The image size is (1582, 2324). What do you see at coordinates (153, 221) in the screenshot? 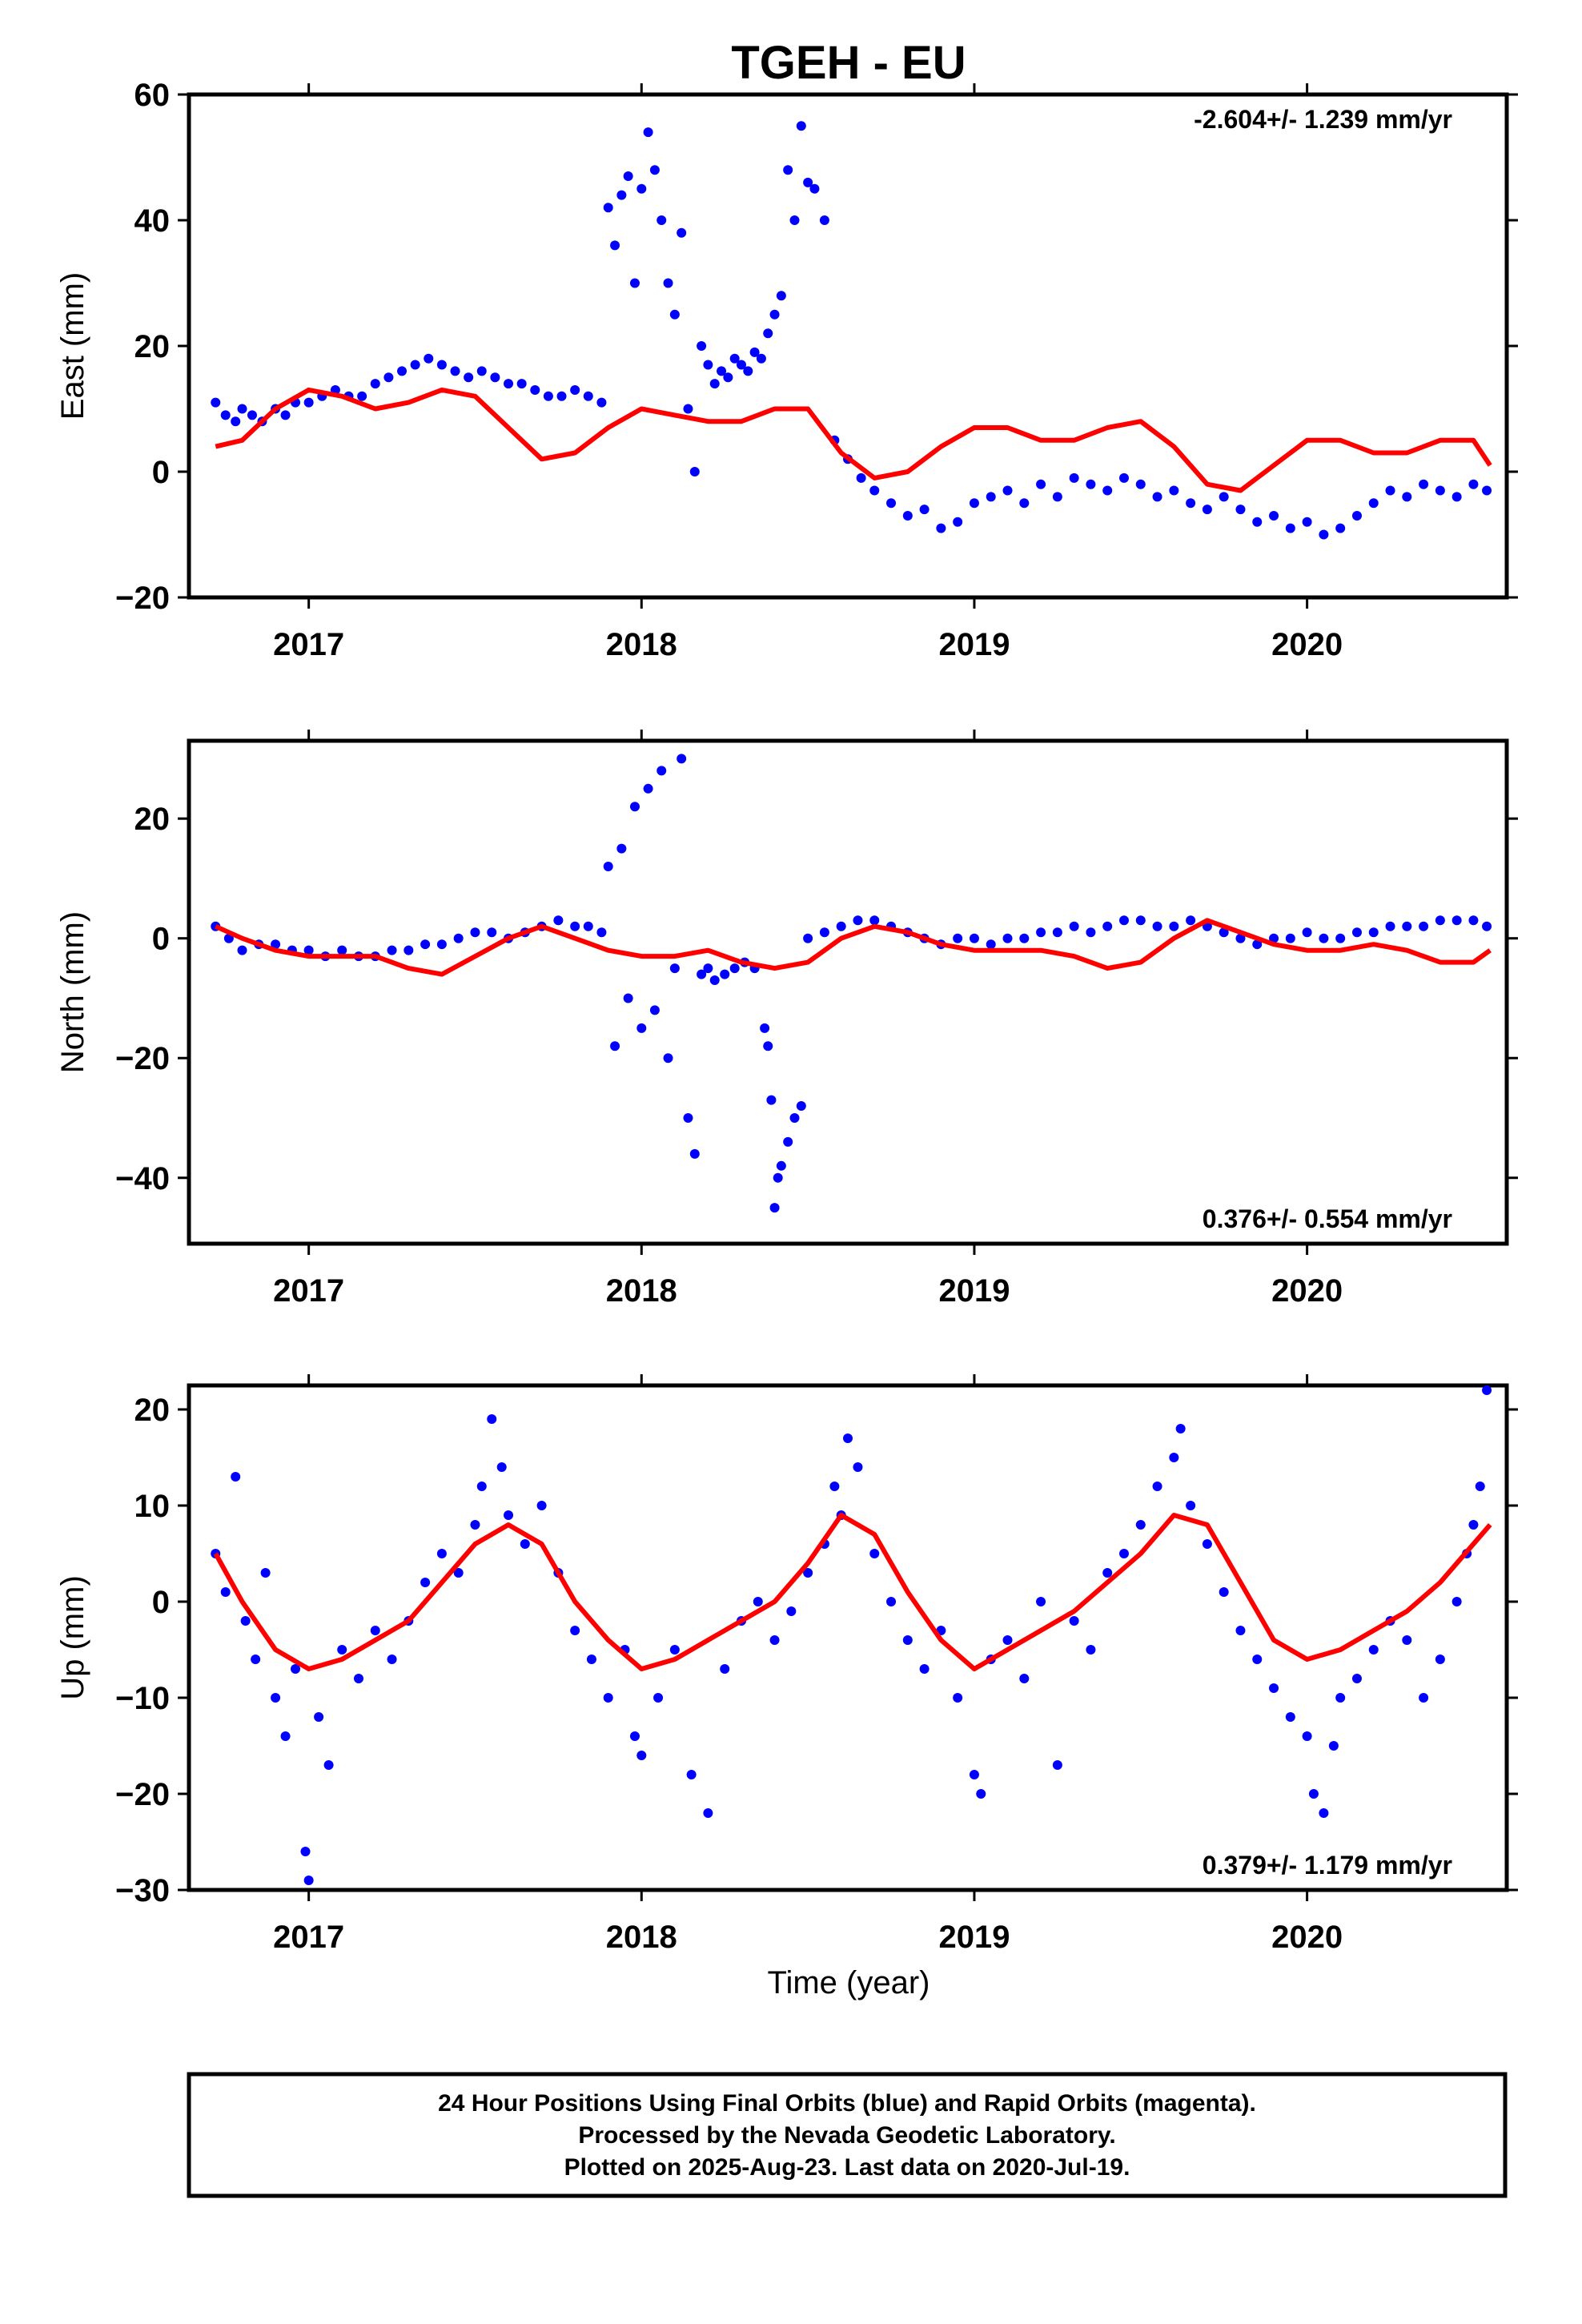
I see `y-tick-label: 40` at bounding box center [153, 221].